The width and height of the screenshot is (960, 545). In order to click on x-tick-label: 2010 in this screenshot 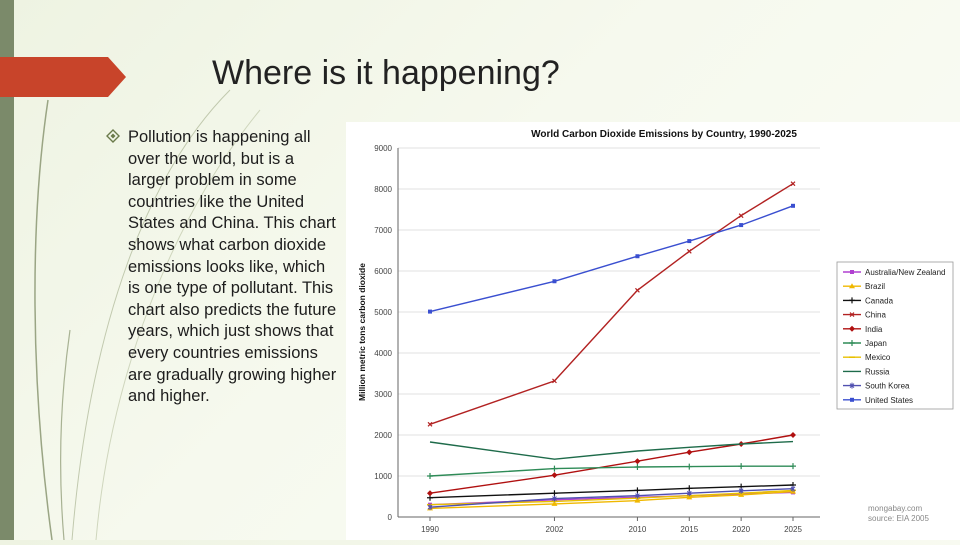, I will do `click(638, 529)`.